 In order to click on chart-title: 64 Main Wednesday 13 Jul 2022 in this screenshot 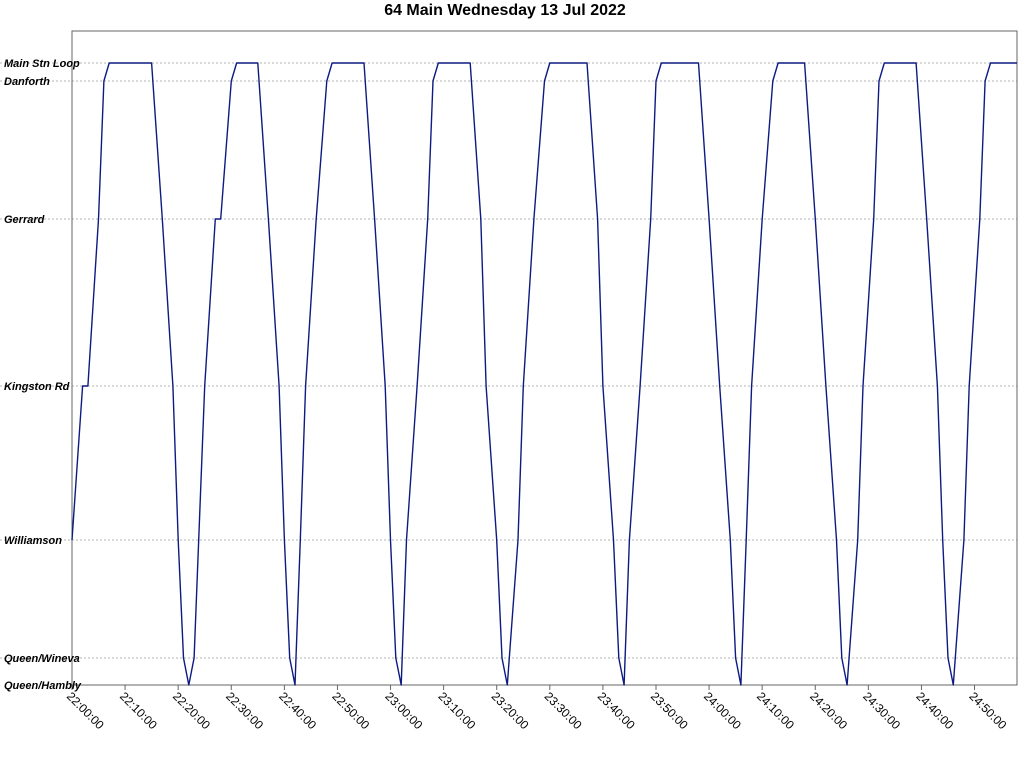, I will do `click(505, 10)`.